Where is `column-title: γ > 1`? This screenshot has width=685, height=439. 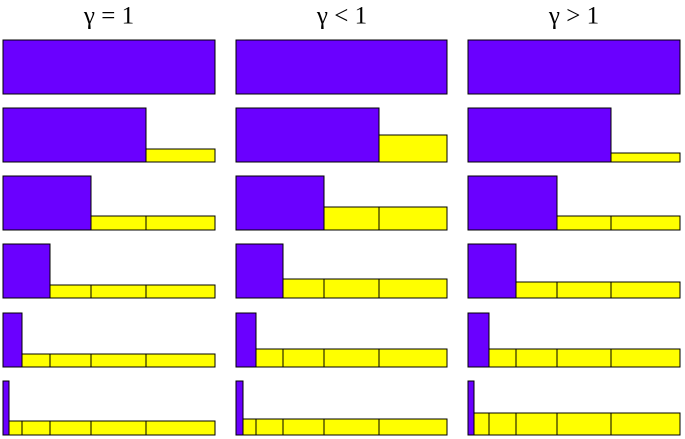
column-title: γ > 1 is located at coordinates (573, 16).